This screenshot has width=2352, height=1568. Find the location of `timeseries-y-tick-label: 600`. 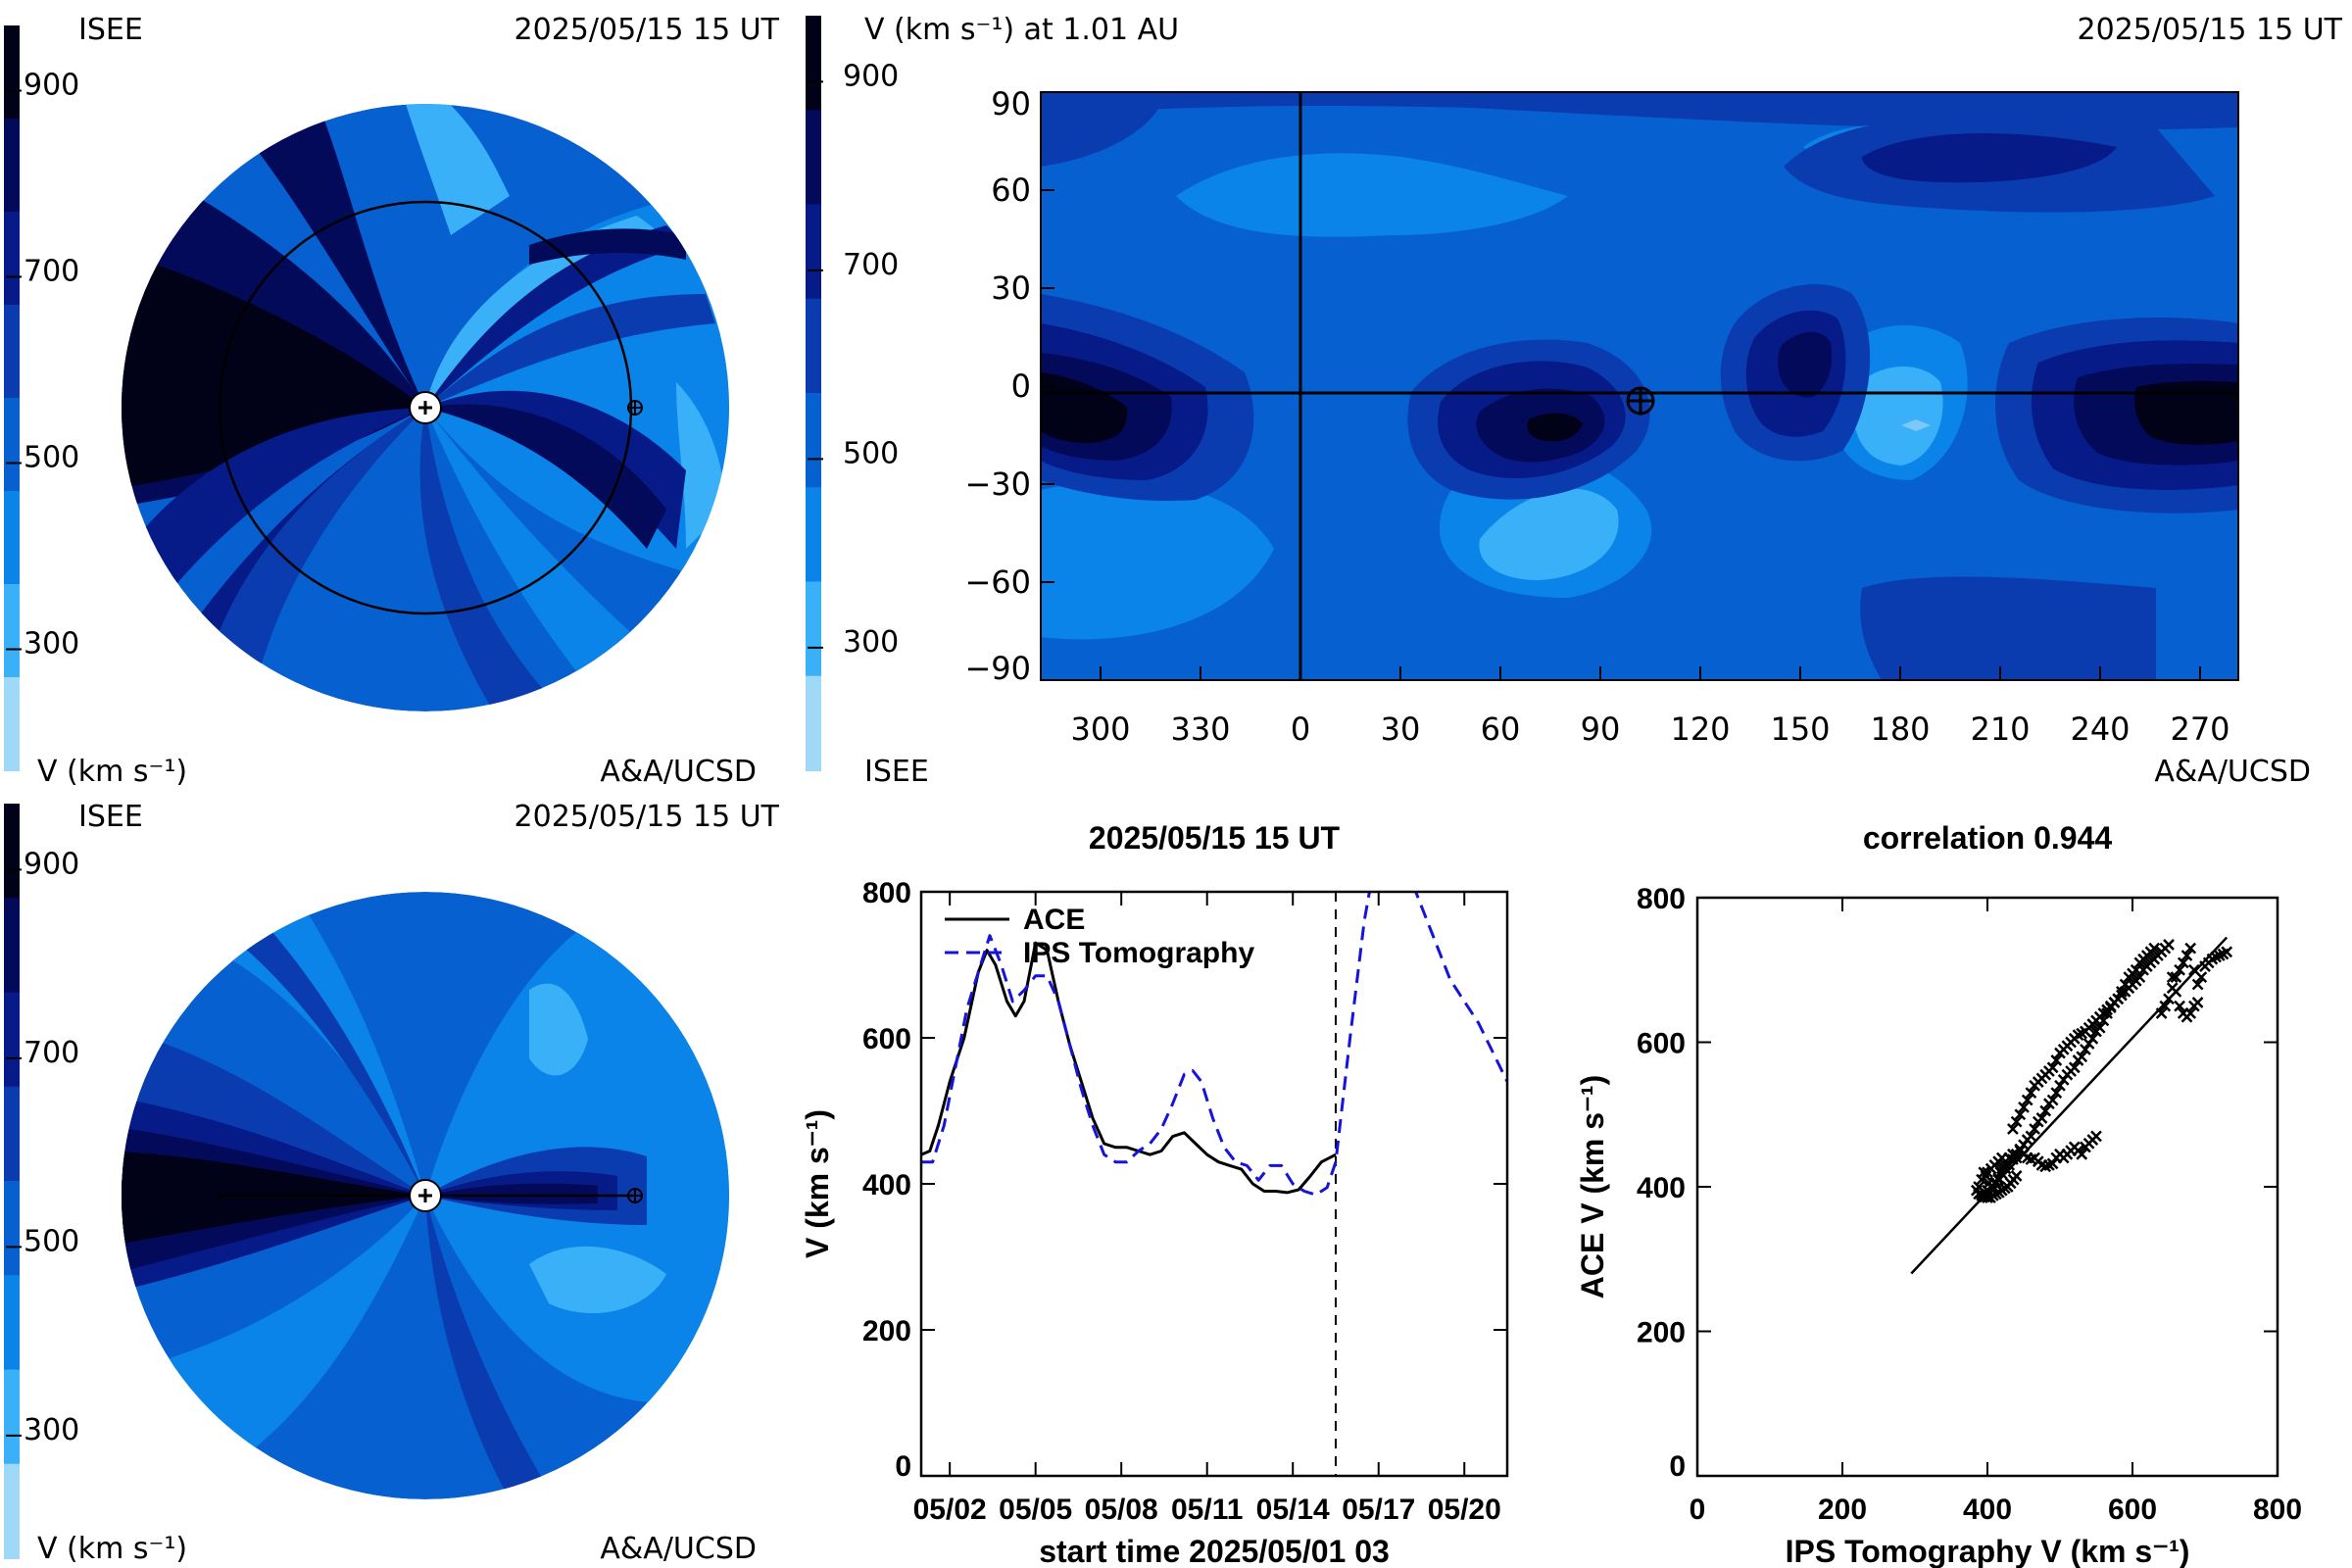

timeseries-y-tick-label: 600 is located at coordinates (886, 1039).